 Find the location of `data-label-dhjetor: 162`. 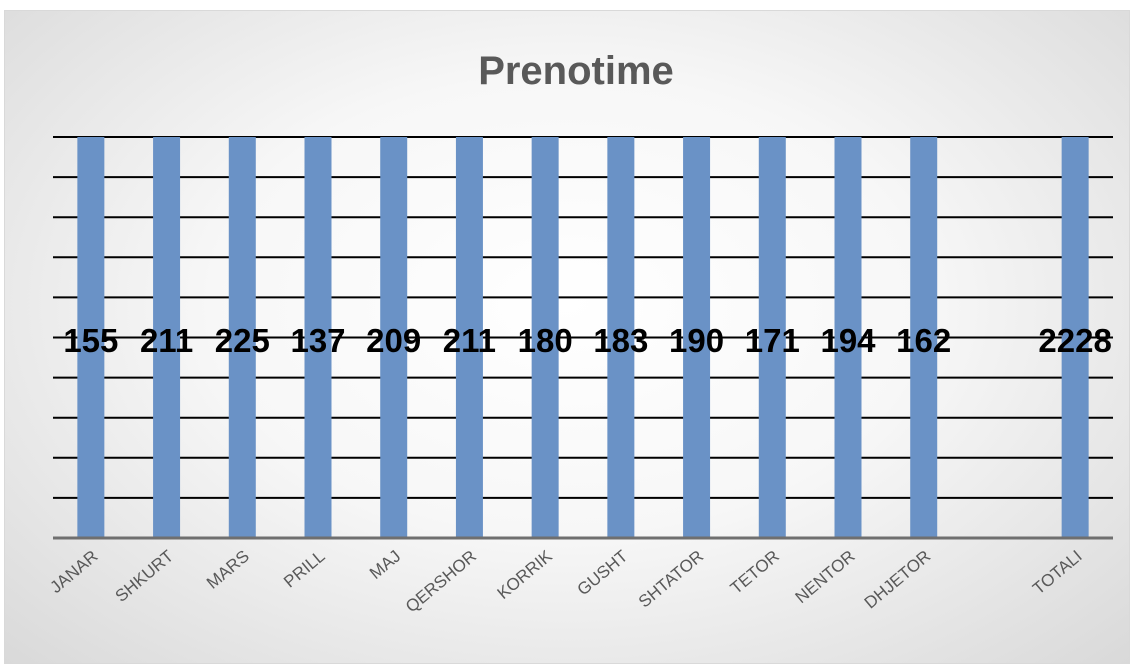

data-label-dhjetor: 162 is located at coordinates (923, 340).